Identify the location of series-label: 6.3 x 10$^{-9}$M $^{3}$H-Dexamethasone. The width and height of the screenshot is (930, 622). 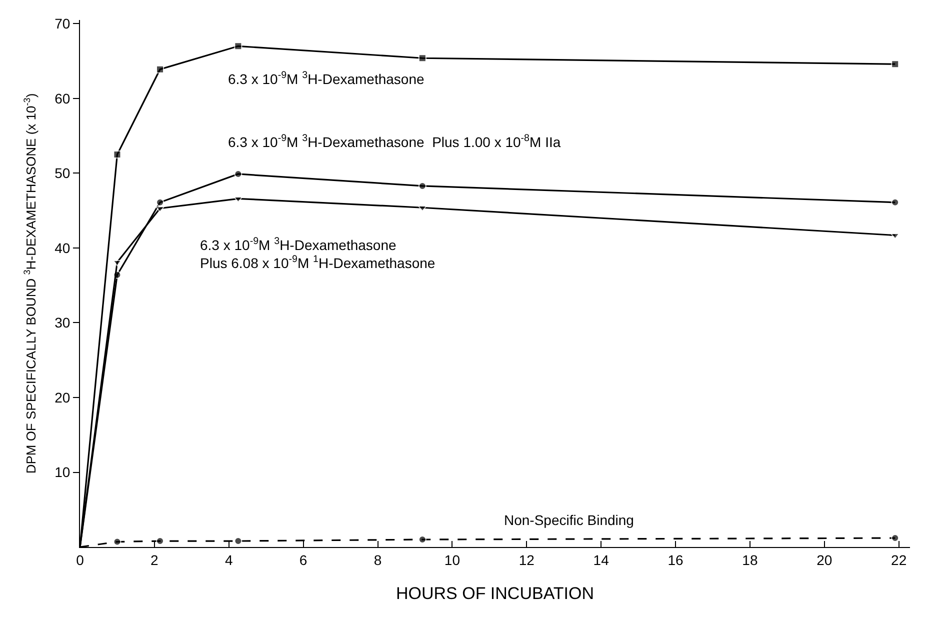
(326, 78).